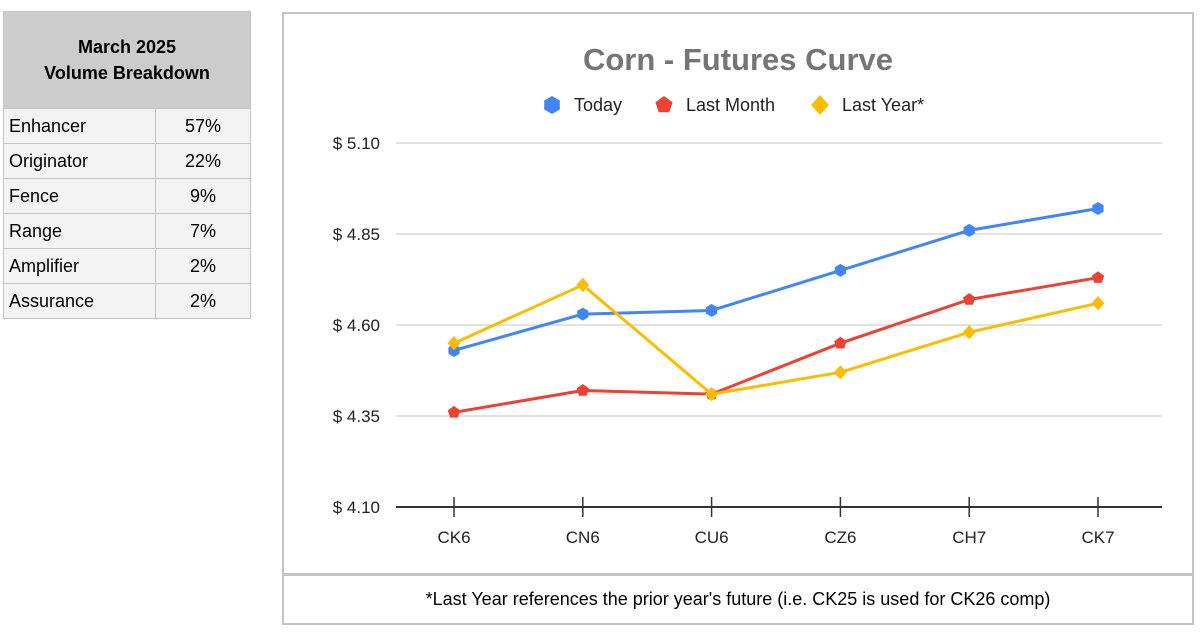 The image size is (1200, 633). What do you see at coordinates (712, 537) in the screenshot?
I see `x-tick-label: CU6` at bounding box center [712, 537].